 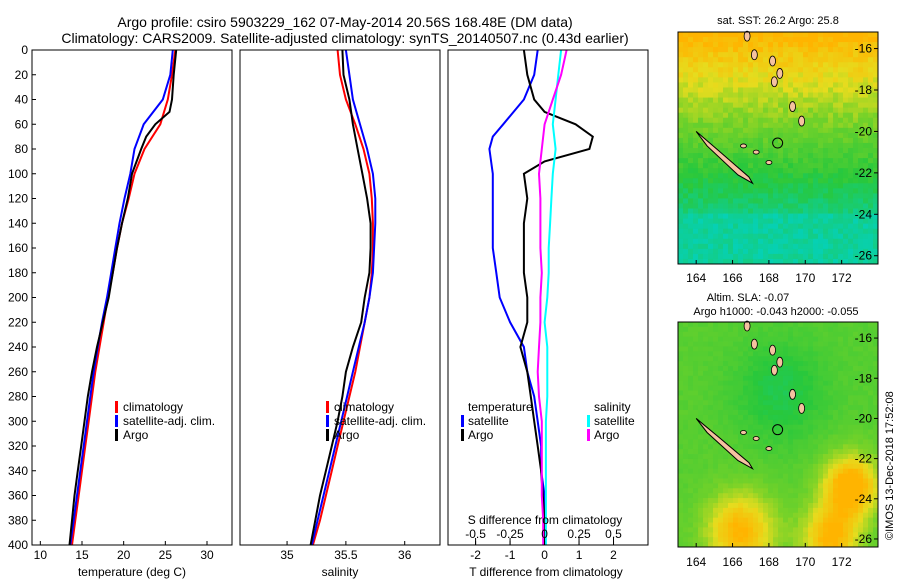 I want to click on legend-salinity-title: salinity, so click(x=612, y=407).